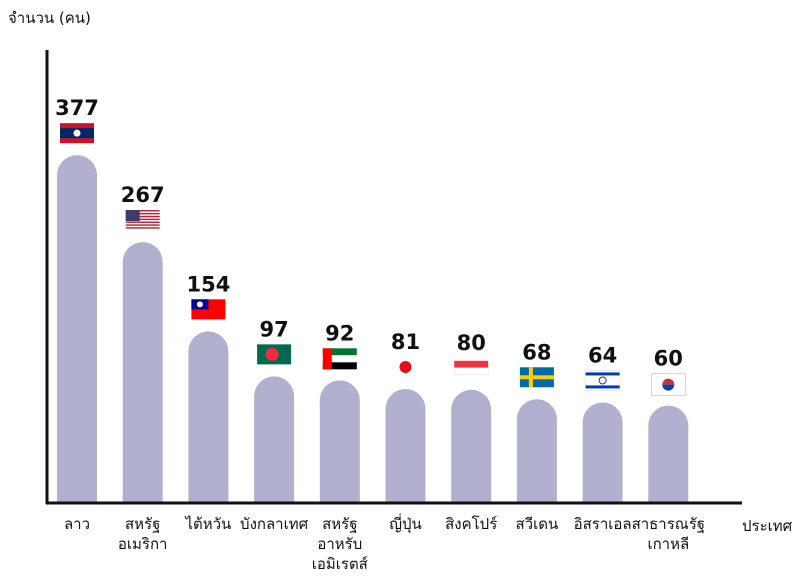 This screenshot has height=583, width=796. What do you see at coordinates (142, 534) in the screenshot?
I see `x-tick-label: สหรัฐ อเมริกา` at bounding box center [142, 534].